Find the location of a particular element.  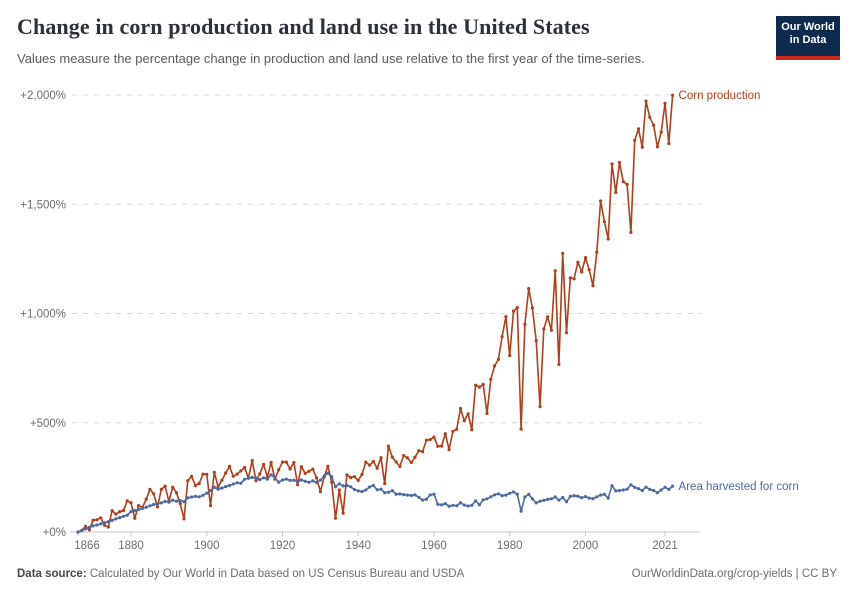

area-harvested-for-corn-line is located at coordinates (375, 502).